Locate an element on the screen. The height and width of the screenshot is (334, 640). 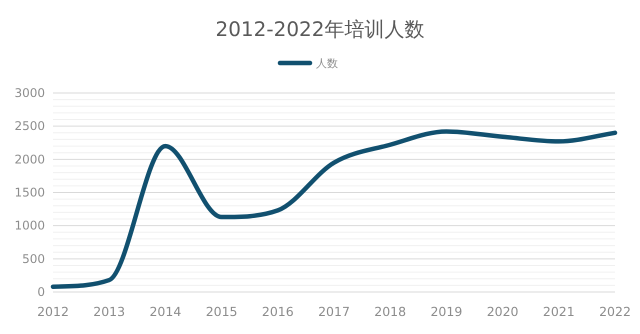
x-tick-label: 2017 is located at coordinates (334, 311).